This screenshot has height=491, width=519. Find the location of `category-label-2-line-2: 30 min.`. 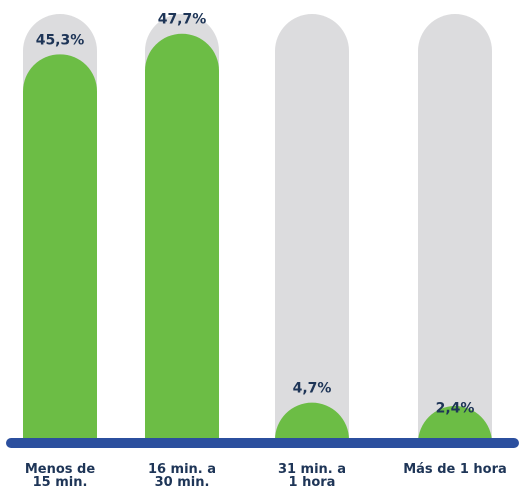

category-label-2-line-2: 30 min. is located at coordinates (182, 482).